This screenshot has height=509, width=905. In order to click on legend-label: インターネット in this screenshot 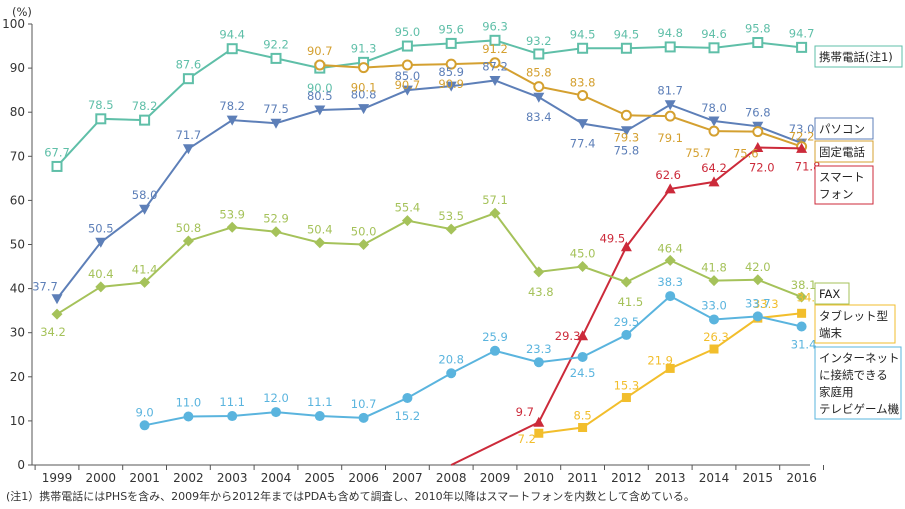, I will do `click(859, 358)`.